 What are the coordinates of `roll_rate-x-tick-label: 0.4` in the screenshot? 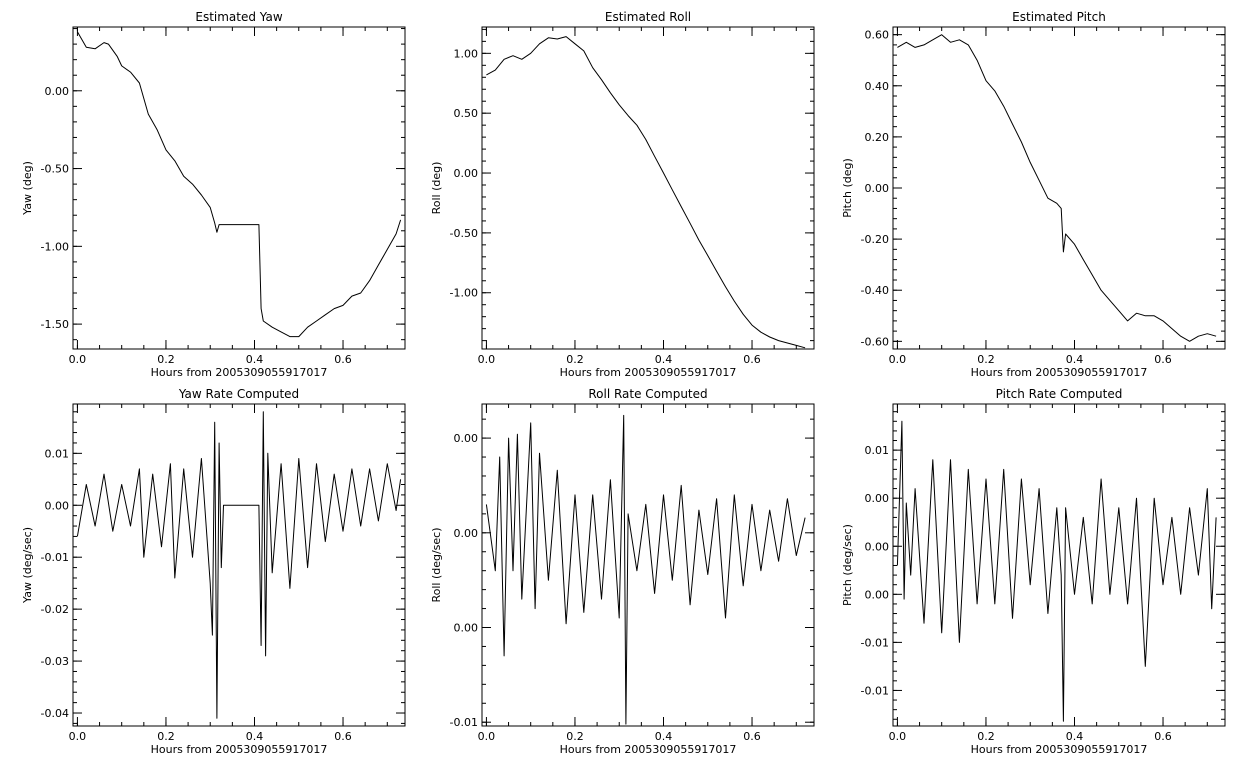 It's located at (664, 736).